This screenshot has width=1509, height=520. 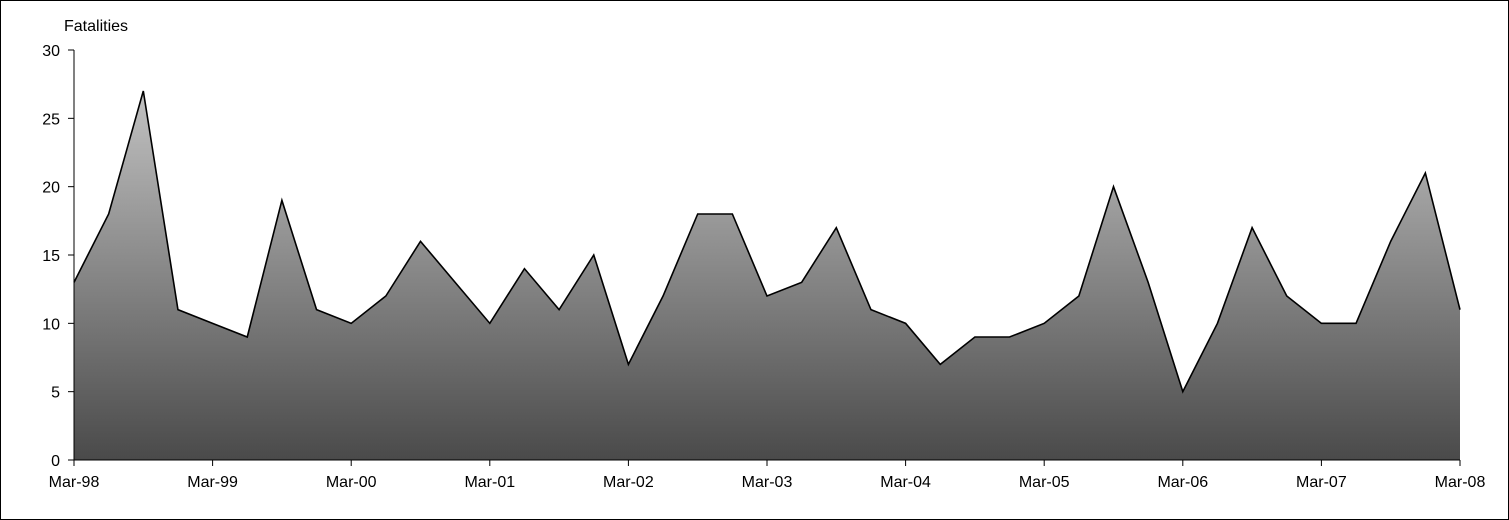 I want to click on x-tick-label: Mar-08, so click(x=1460, y=482).